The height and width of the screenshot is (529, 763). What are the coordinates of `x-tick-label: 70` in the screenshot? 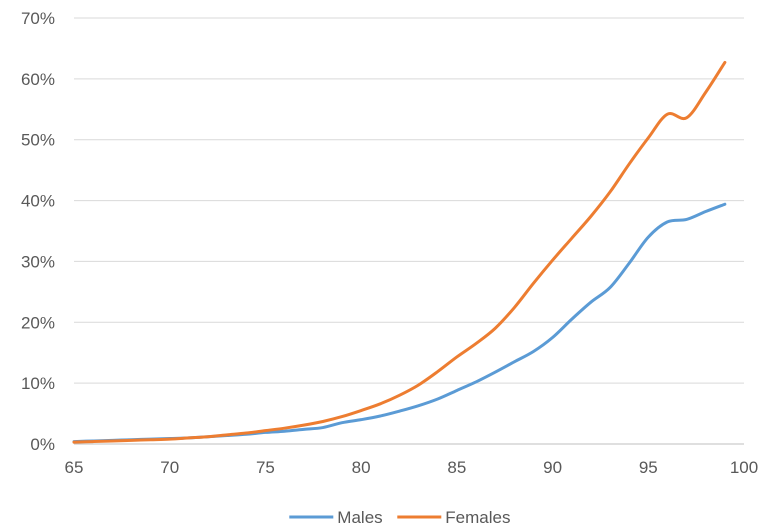 It's located at (169, 467).